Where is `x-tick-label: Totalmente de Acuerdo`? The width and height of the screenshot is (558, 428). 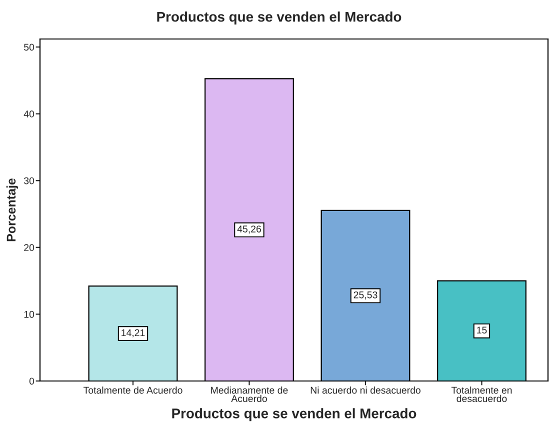
x-tick-label: Totalmente de Acuerdo is located at coordinates (132, 390).